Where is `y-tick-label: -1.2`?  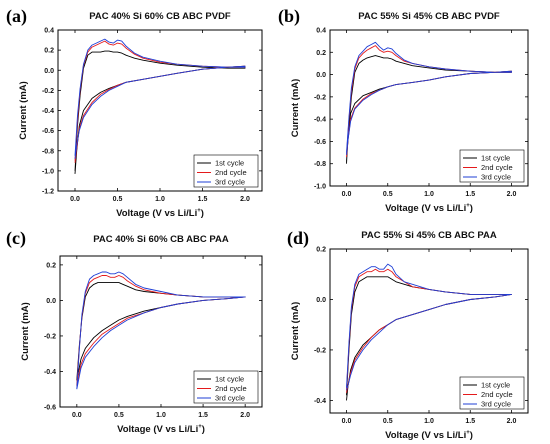
y-tick-label: -1.2 is located at coordinates (48, 192).